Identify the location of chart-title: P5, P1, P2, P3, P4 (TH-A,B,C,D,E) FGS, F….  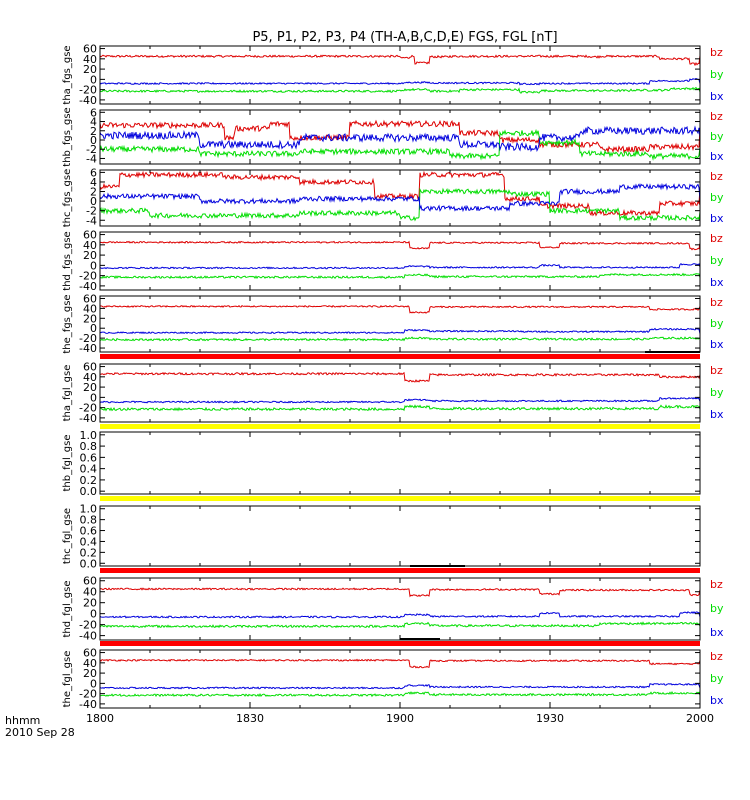
(404, 37).